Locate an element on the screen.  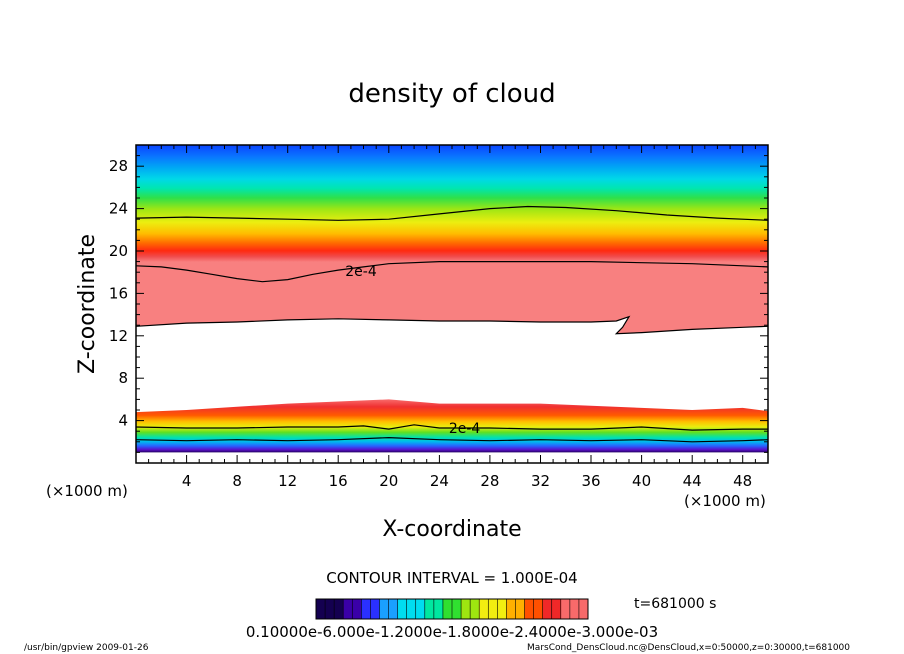
y-tick-label: 28 is located at coordinates (118, 166).